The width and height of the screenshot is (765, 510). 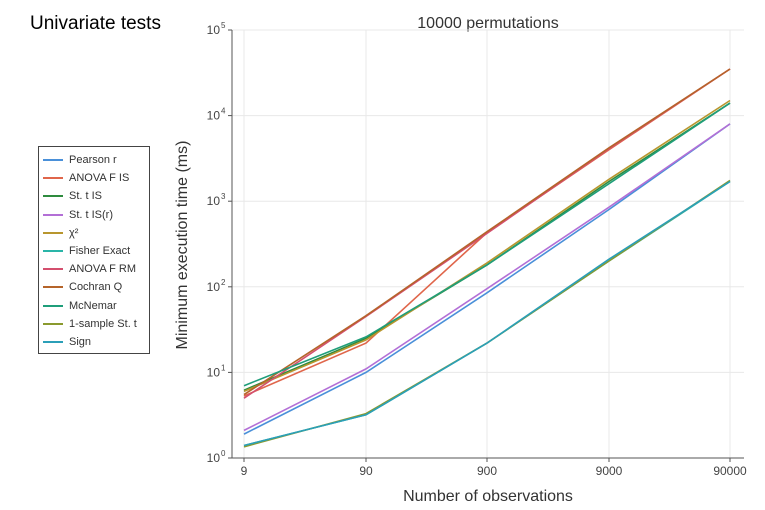 I want to click on legend-item: Cochran Q, so click(x=94, y=287).